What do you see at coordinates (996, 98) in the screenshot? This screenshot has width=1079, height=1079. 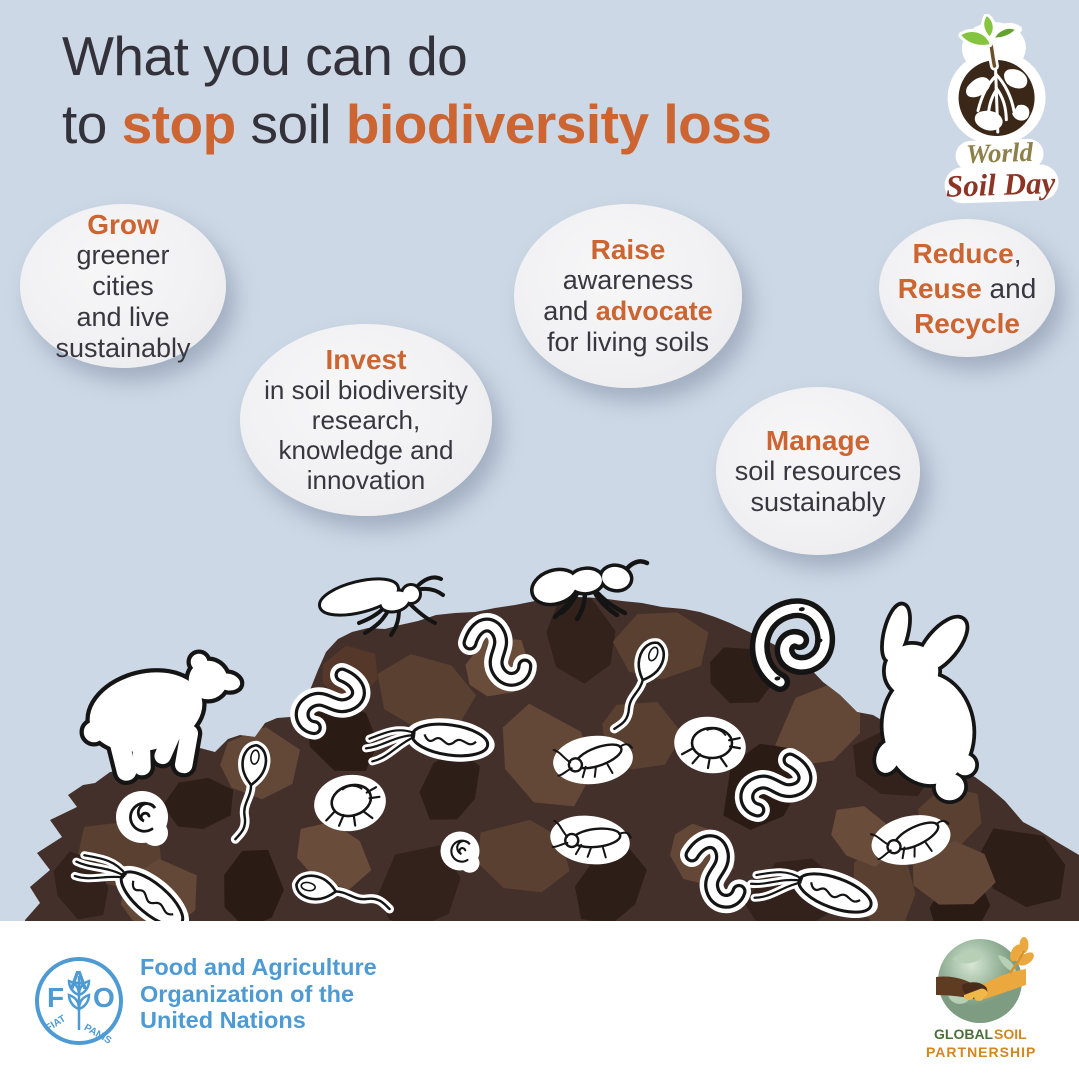 I see `roots-icon` at bounding box center [996, 98].